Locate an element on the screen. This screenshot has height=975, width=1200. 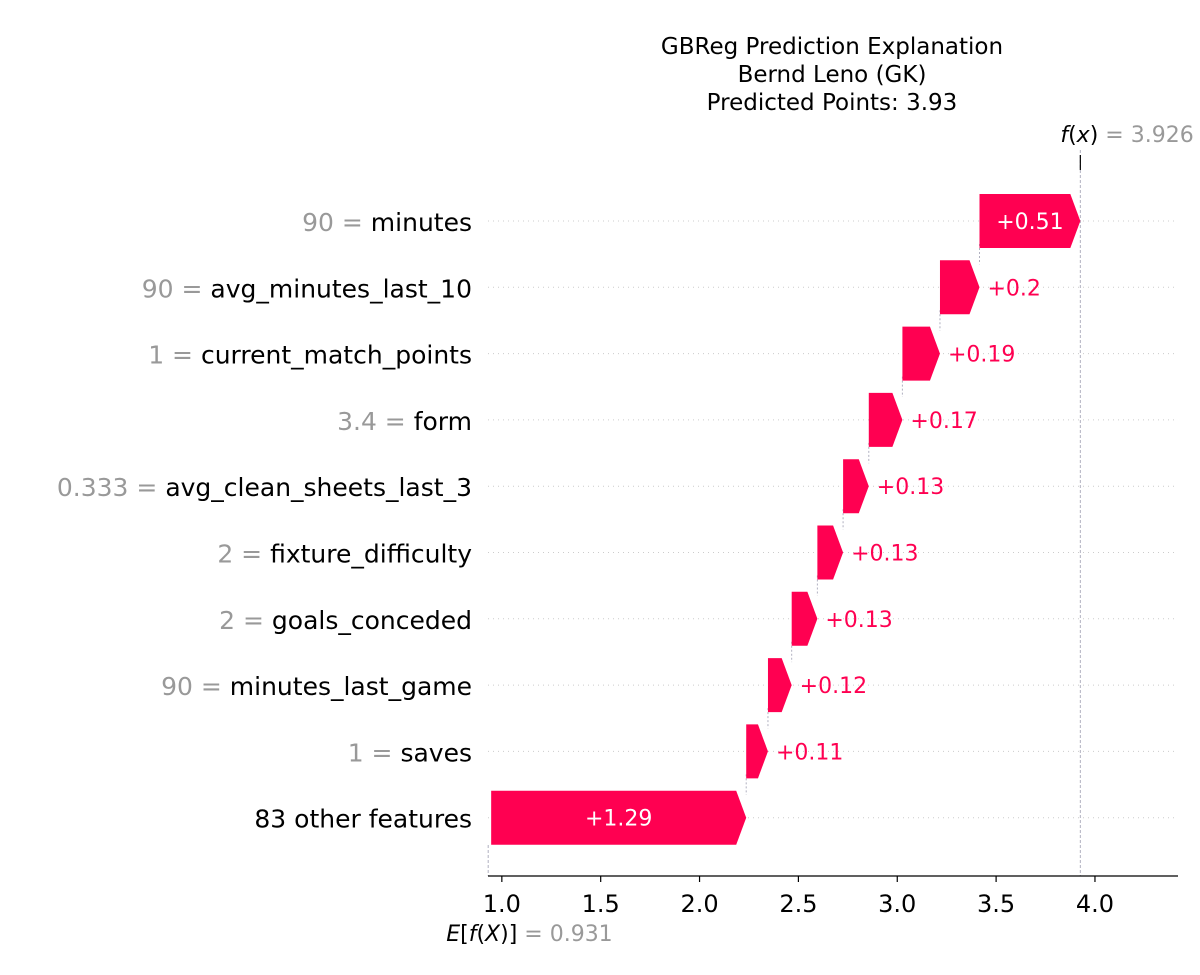
bar-form is located at coordinates (885, 419).